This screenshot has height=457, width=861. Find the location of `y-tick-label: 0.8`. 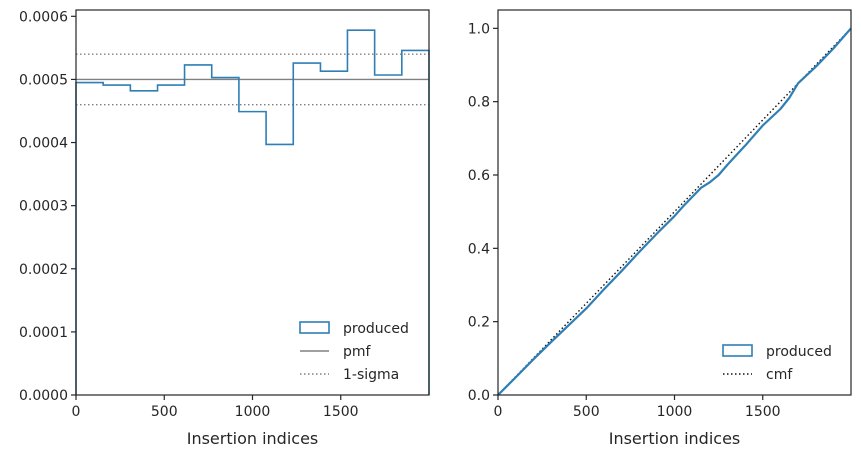

y-tick-label: 0.8 is located at coordinates (479, 103).